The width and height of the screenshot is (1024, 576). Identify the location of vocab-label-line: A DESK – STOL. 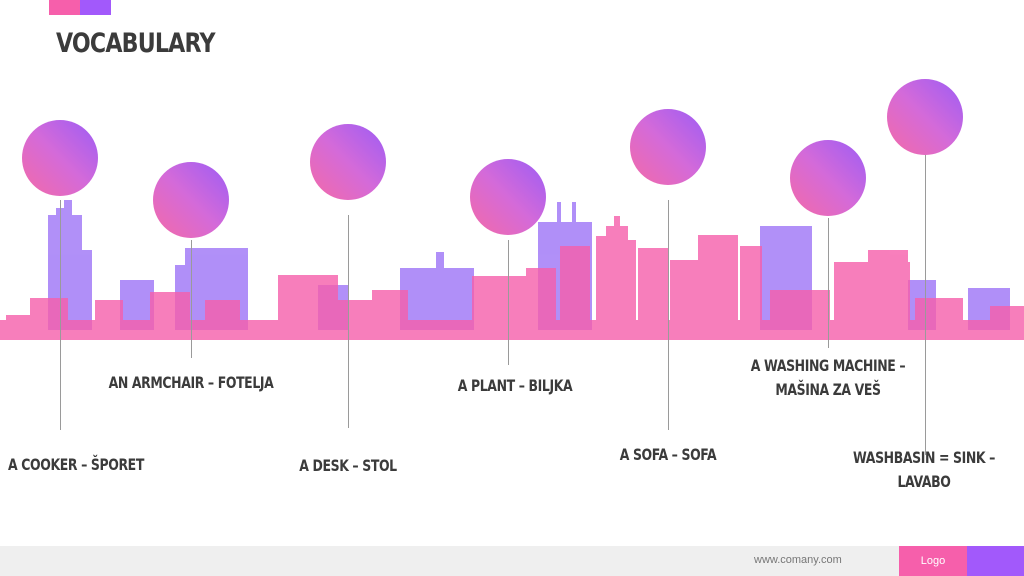
(348, 465).